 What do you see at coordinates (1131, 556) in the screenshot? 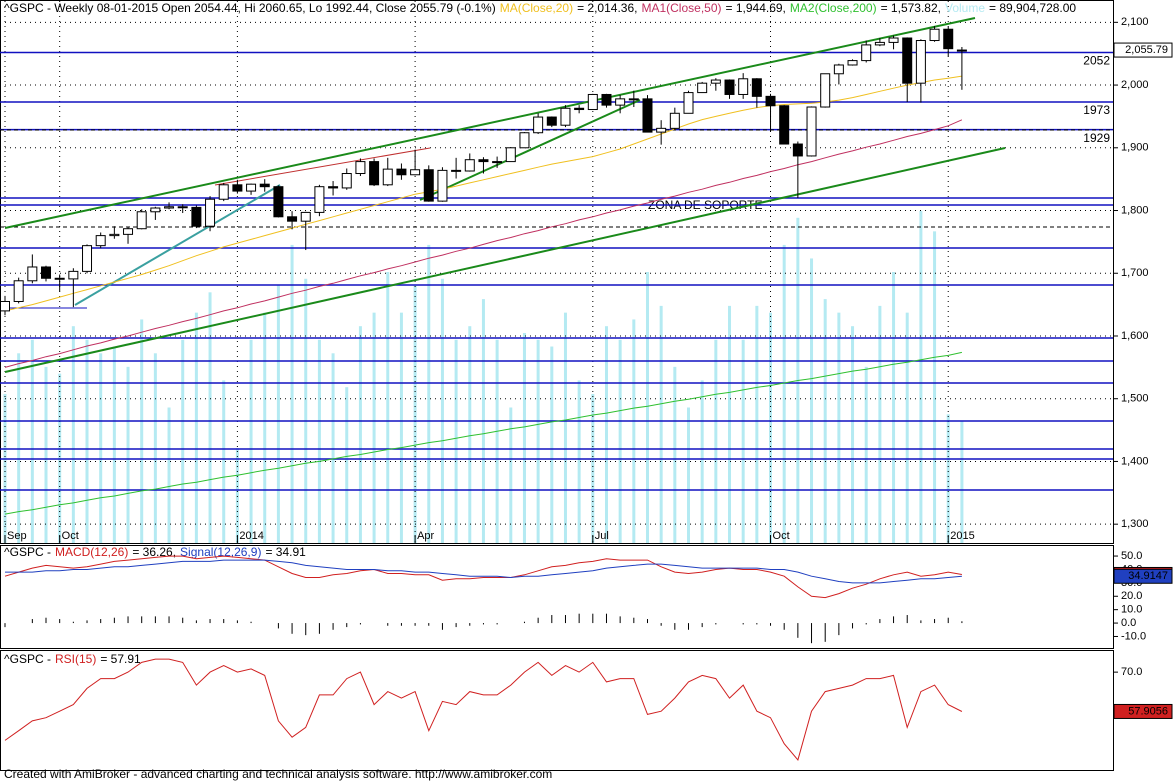
I see `y-tick-label: 50.0` at bounding box center [1131, 556].